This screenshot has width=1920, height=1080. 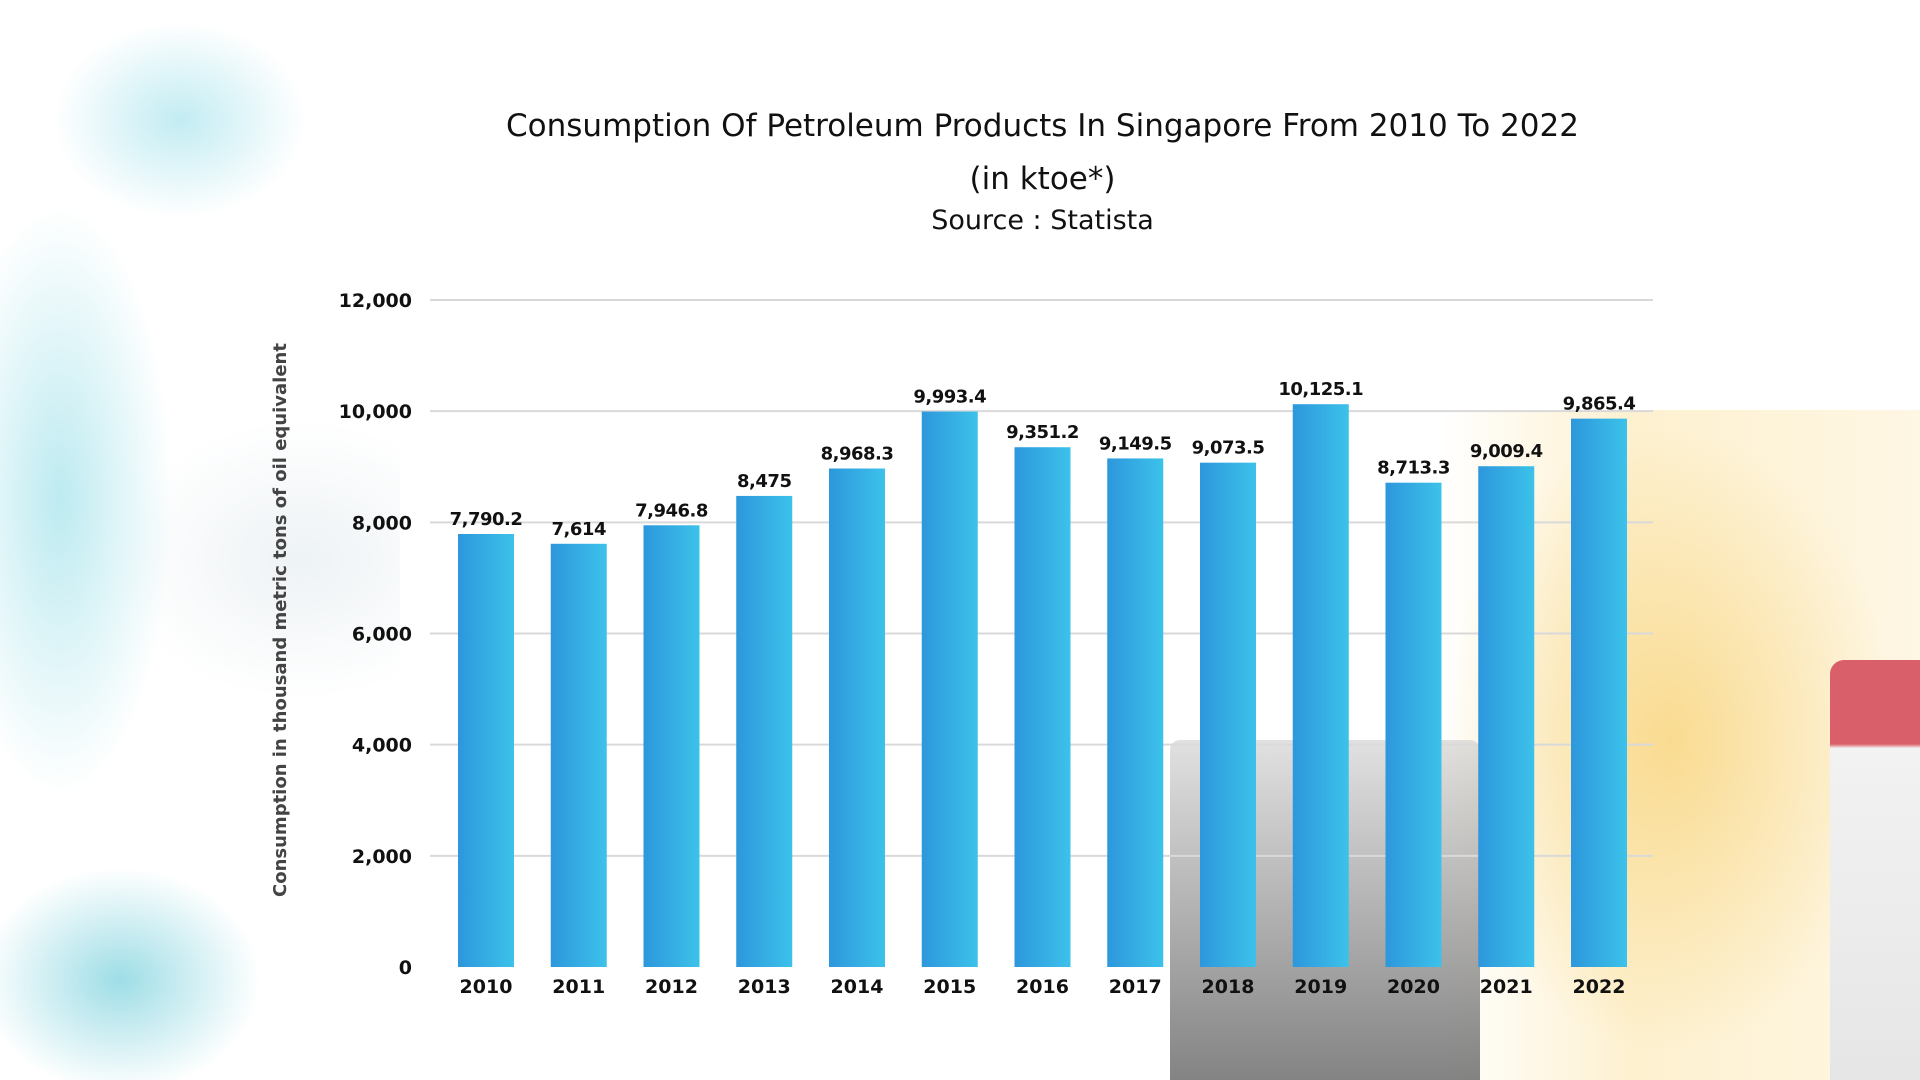 I want to click on data-label: 9,009.4, so click(x=1506, y=451).